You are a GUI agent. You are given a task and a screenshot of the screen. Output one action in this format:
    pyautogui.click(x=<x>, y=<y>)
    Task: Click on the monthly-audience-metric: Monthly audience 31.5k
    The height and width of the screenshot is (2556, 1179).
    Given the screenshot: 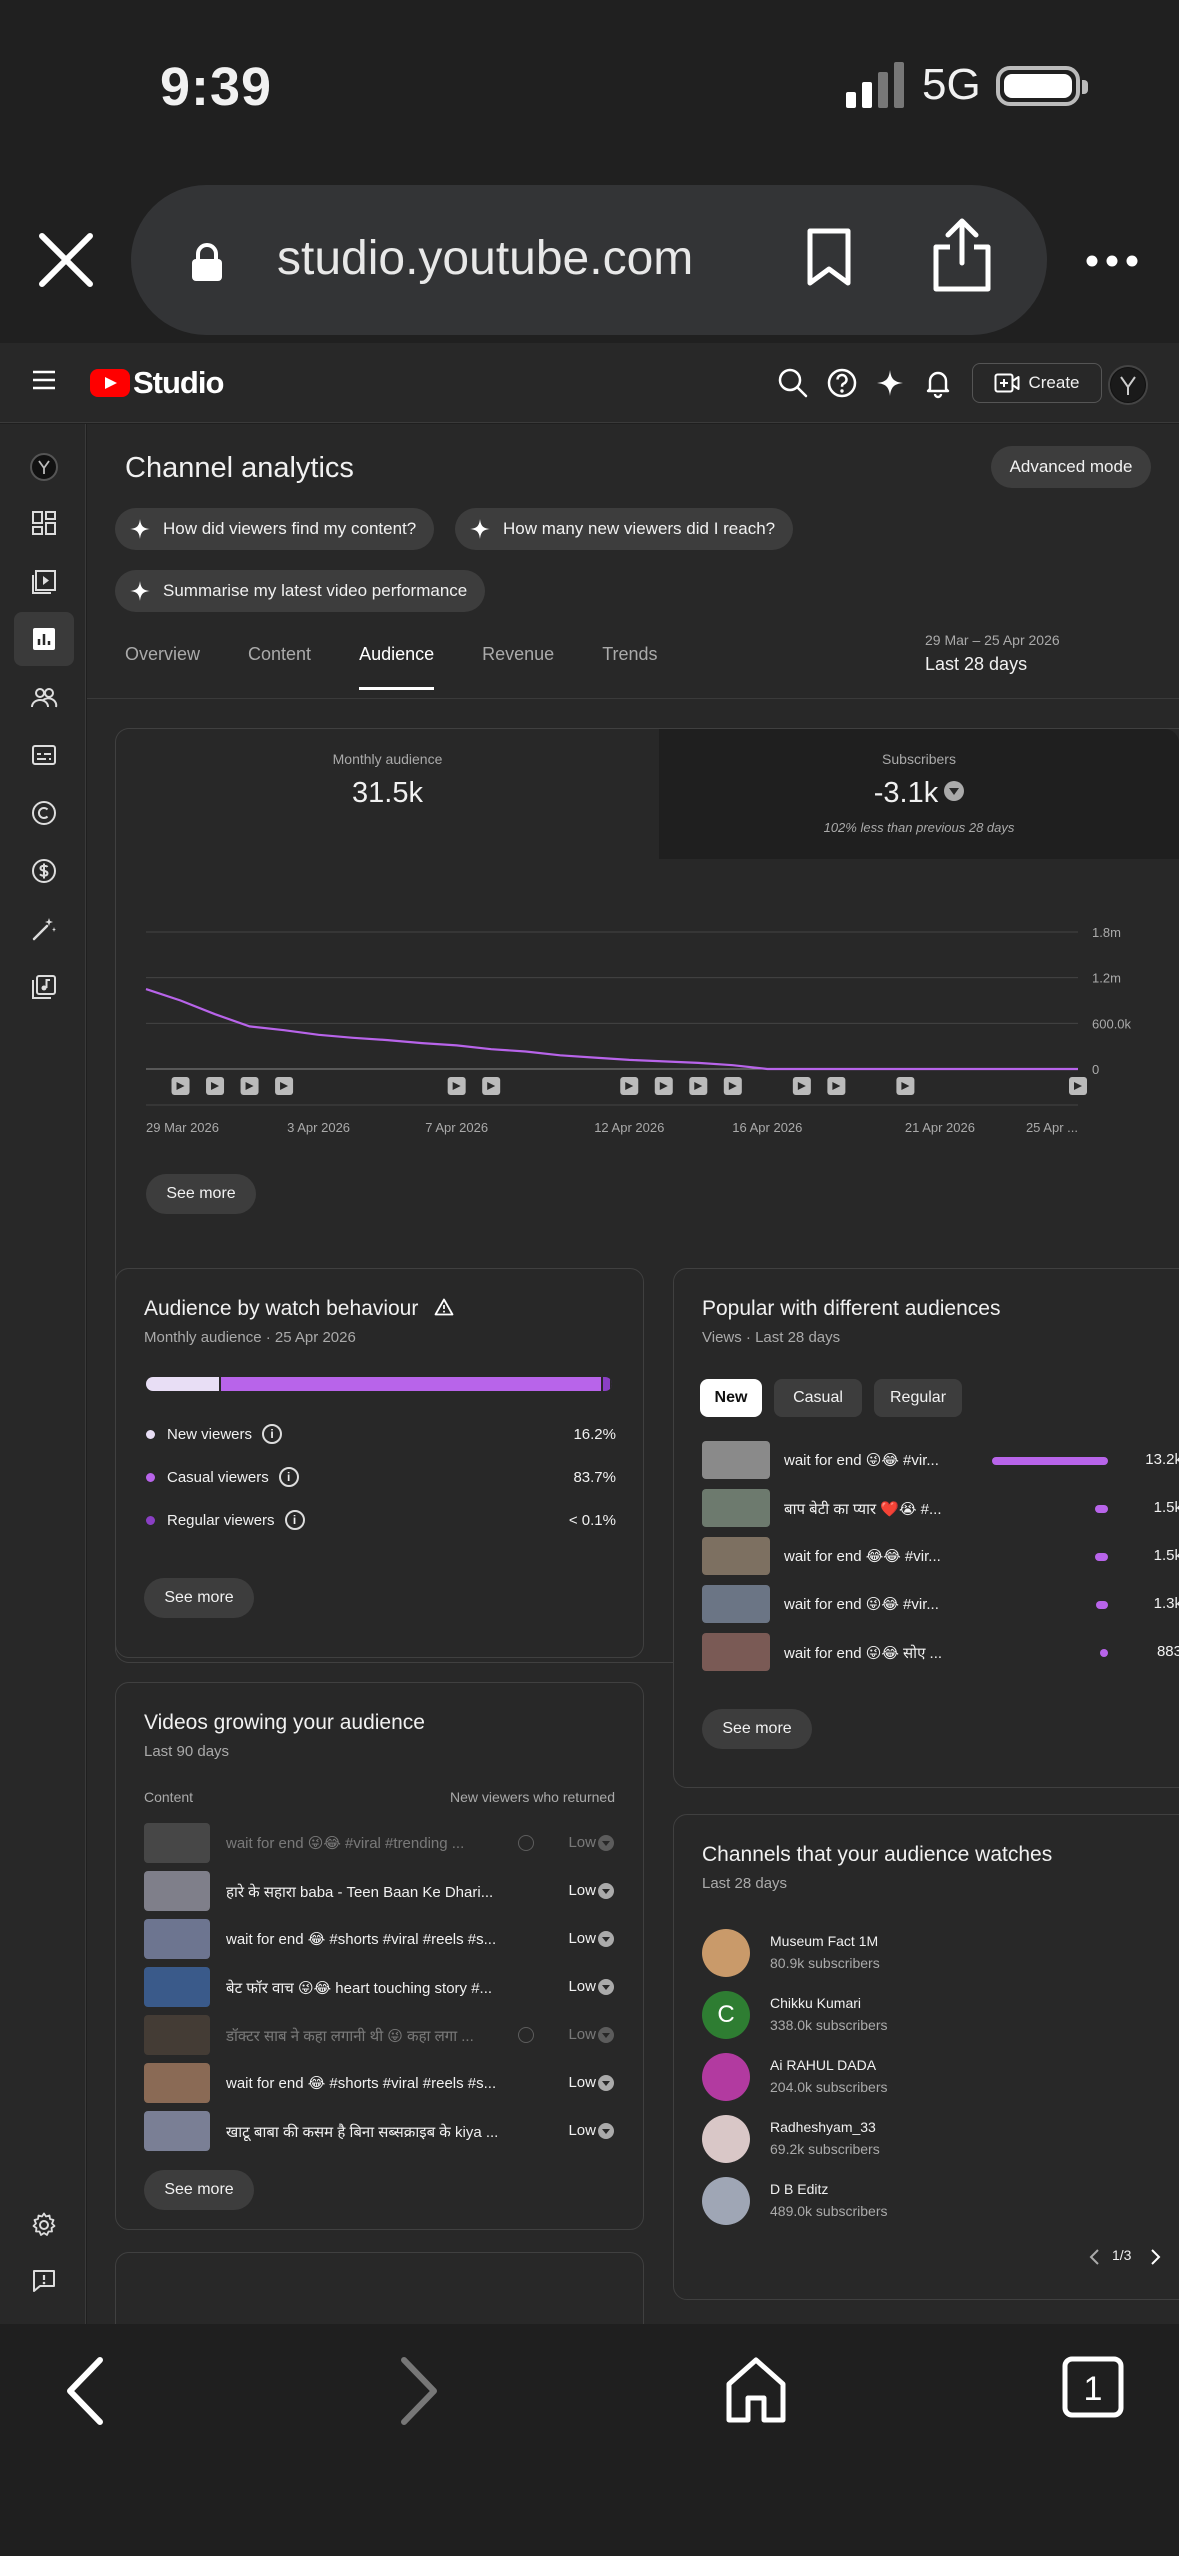 What is the action you would take?
    pyautogui.click(x=387, y=794)
    